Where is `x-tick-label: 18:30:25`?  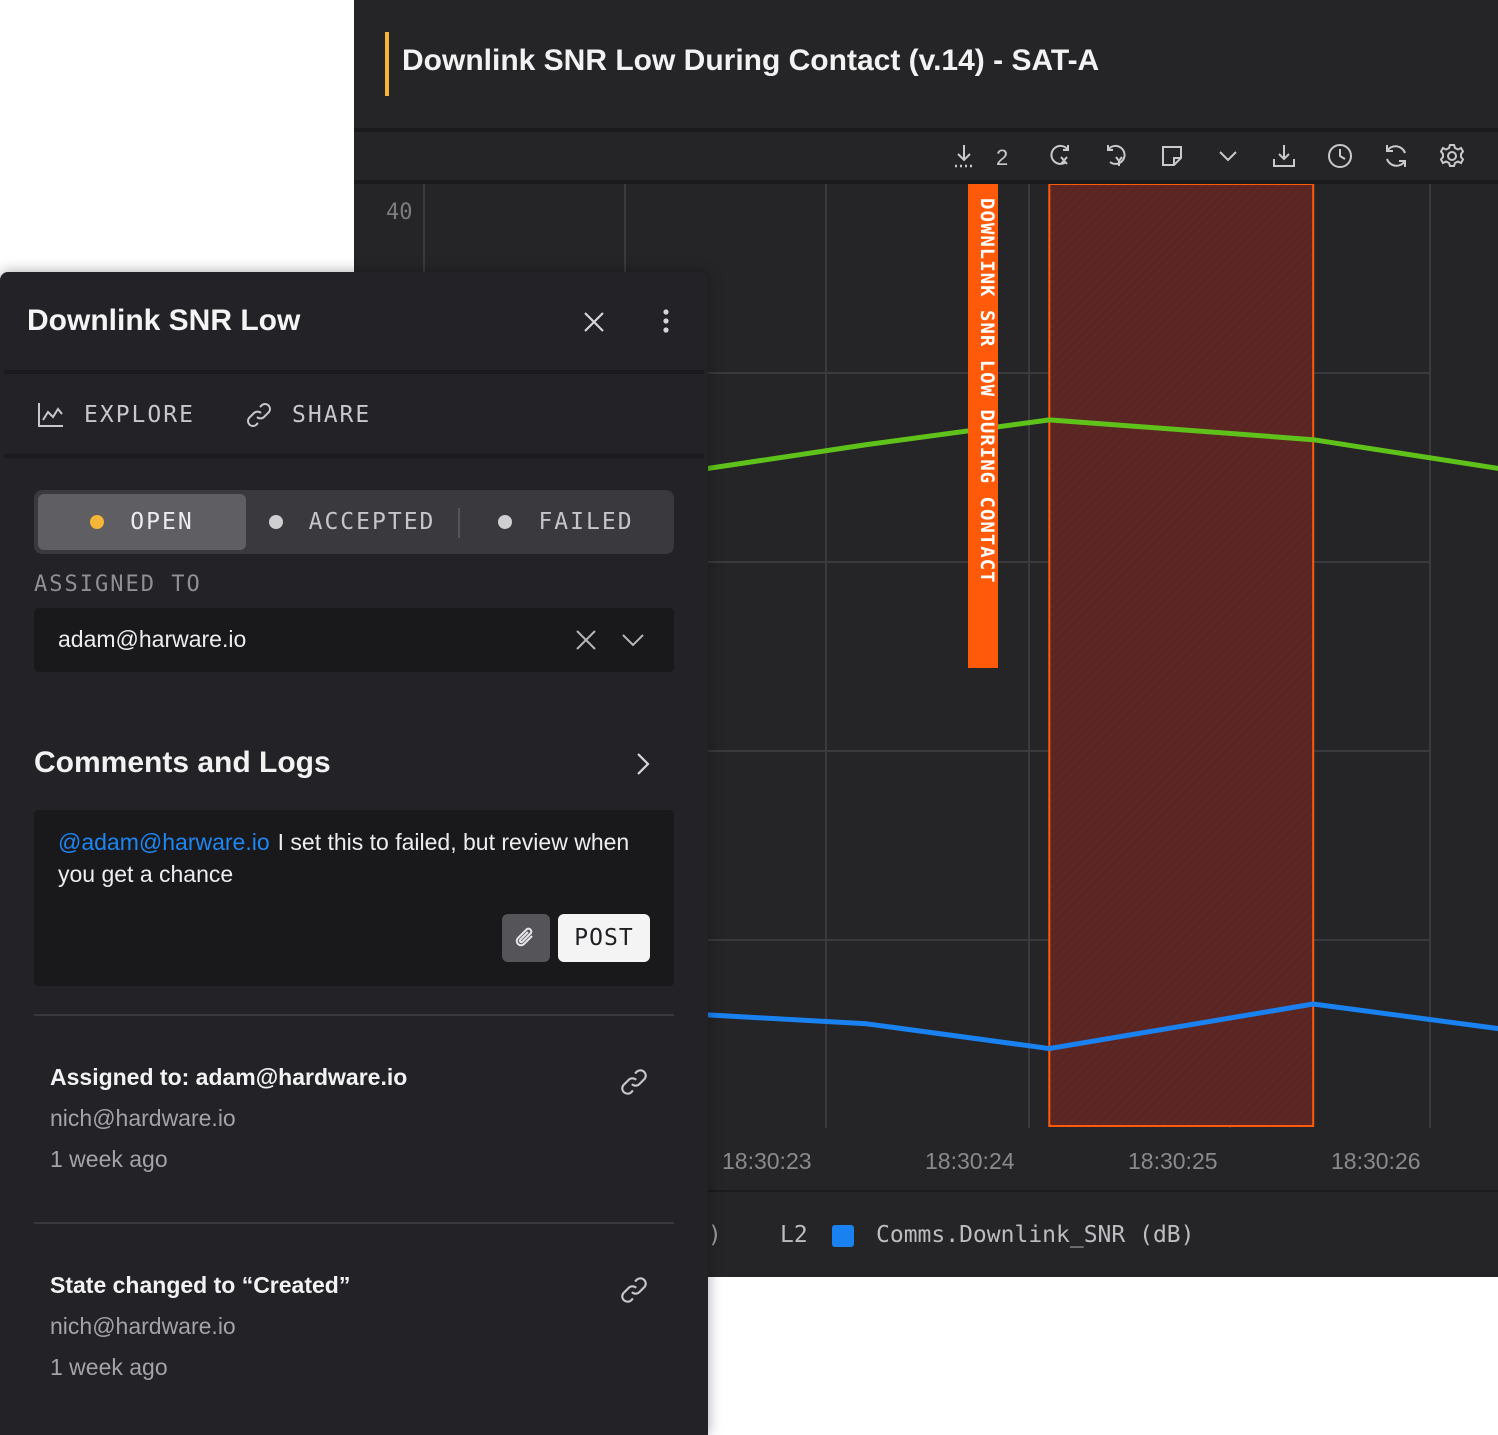
x-tick-label: 18:30:25 is located at coordinates (1173, 1161).